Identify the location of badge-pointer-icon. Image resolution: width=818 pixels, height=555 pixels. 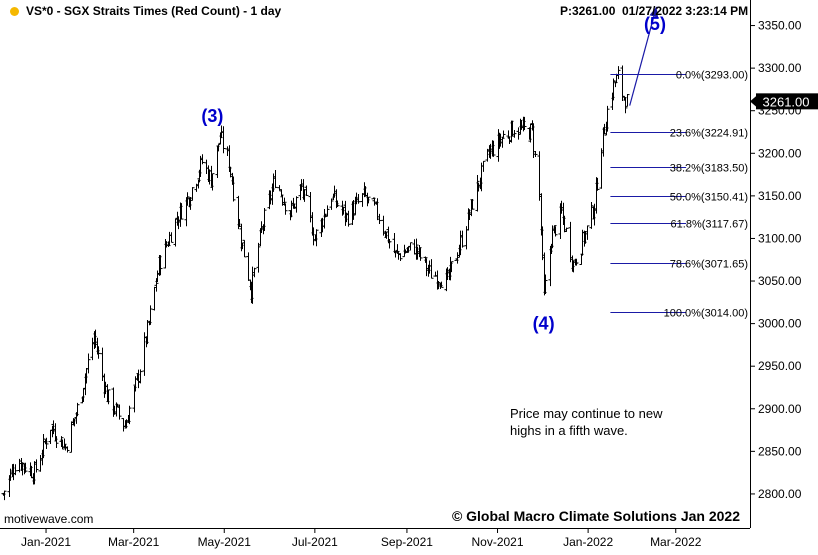
(753, 101).